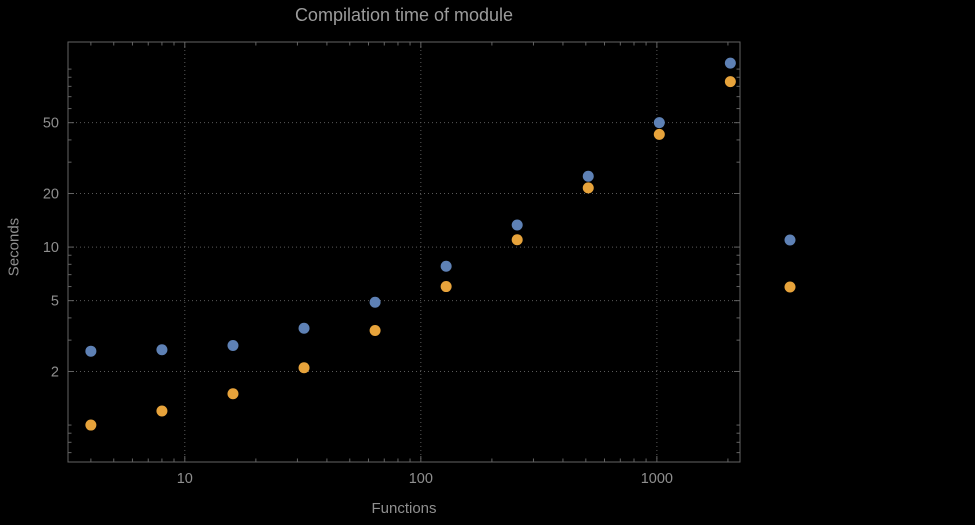 The width and height of the screenshot is (975, 525). Describe the element at coordinates (185, 479) in the screenshot. I see `x-tick-label: 10` at that location.